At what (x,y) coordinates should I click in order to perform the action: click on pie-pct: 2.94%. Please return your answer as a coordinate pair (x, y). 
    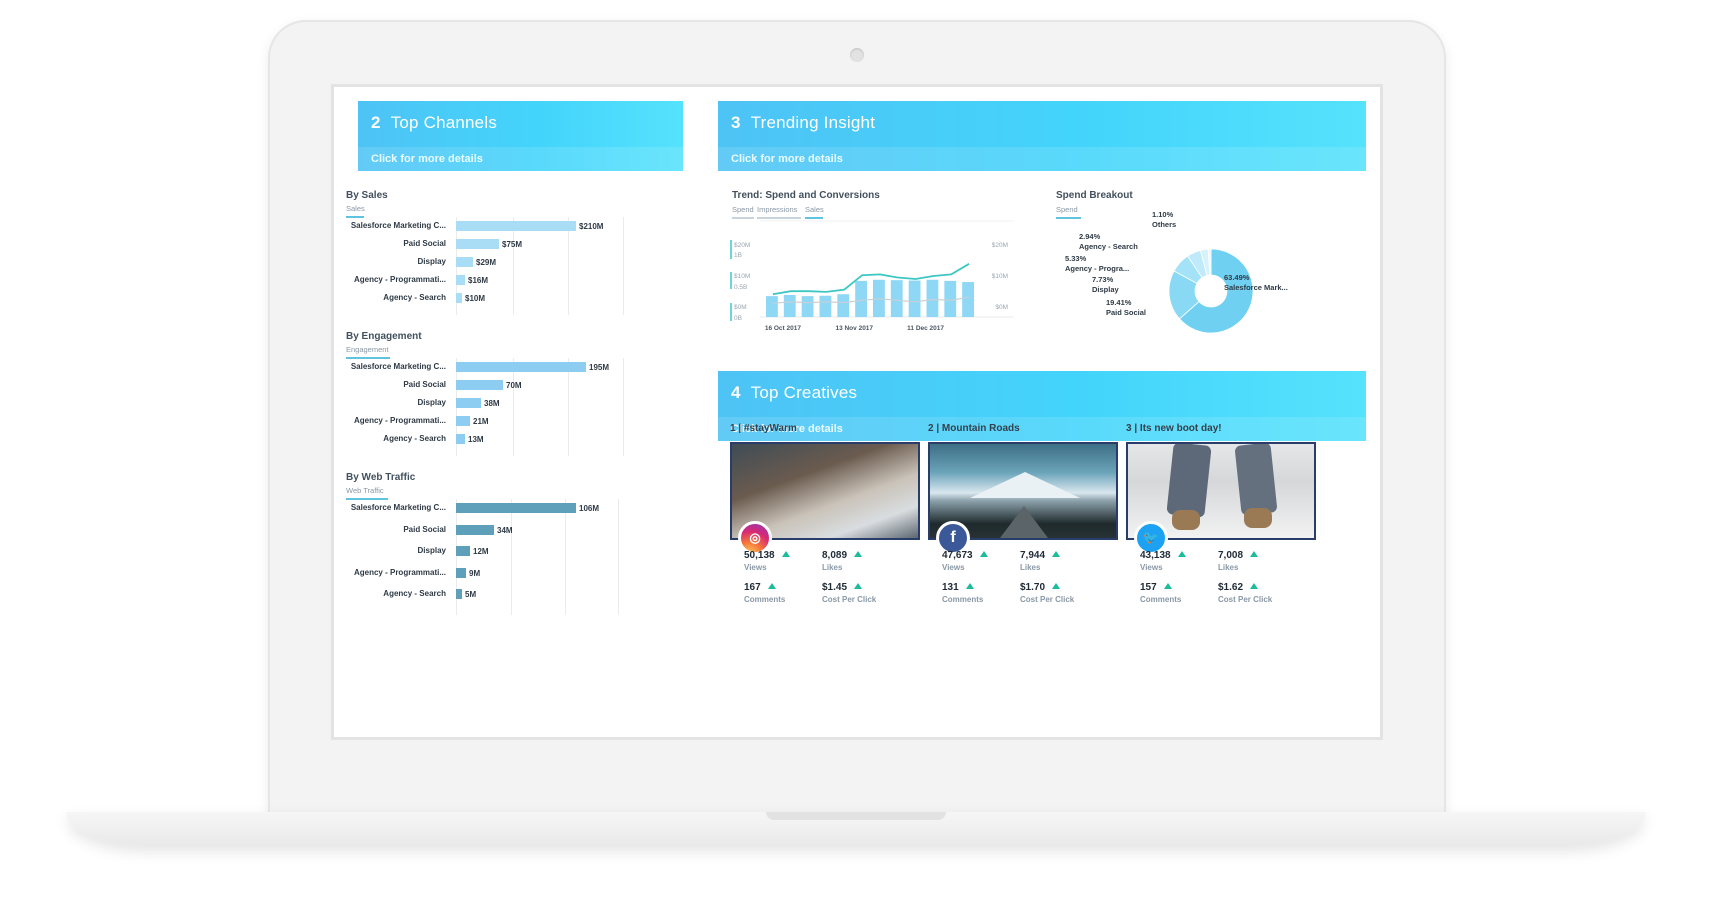
    Looking at the image, I should click on (1090, 236).